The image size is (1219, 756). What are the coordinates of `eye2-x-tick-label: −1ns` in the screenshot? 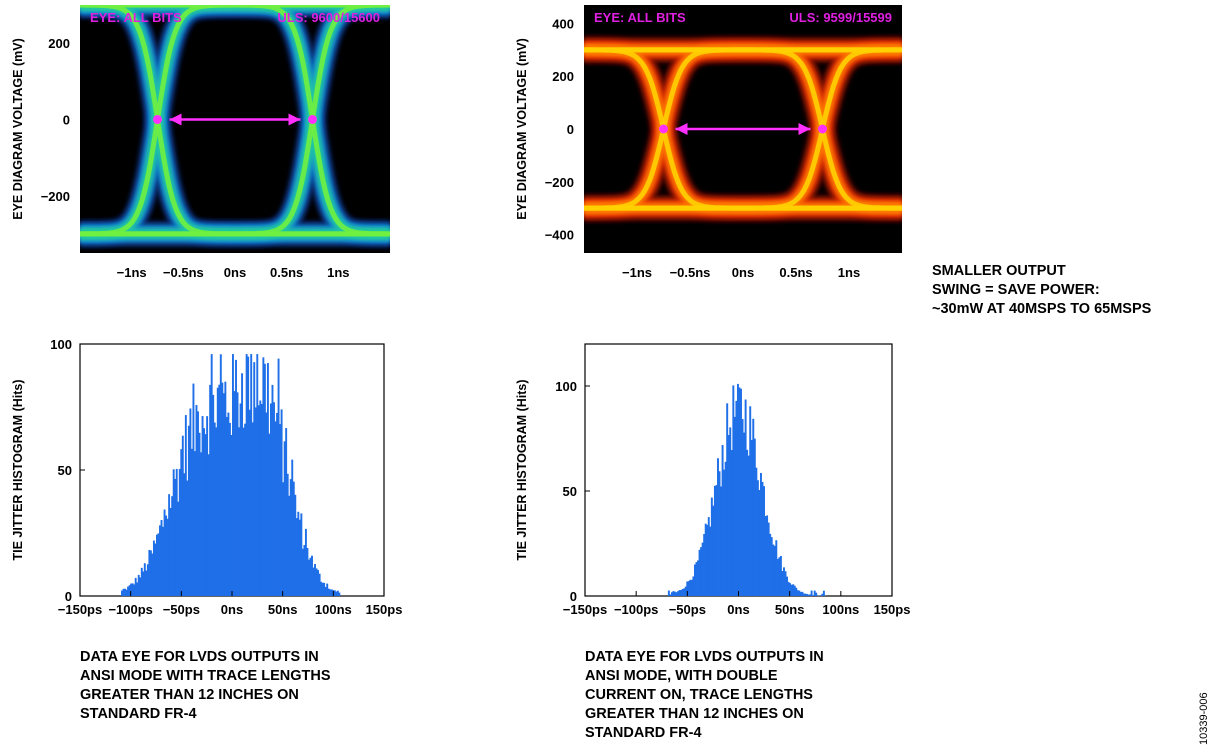 It's located at (637, 272).